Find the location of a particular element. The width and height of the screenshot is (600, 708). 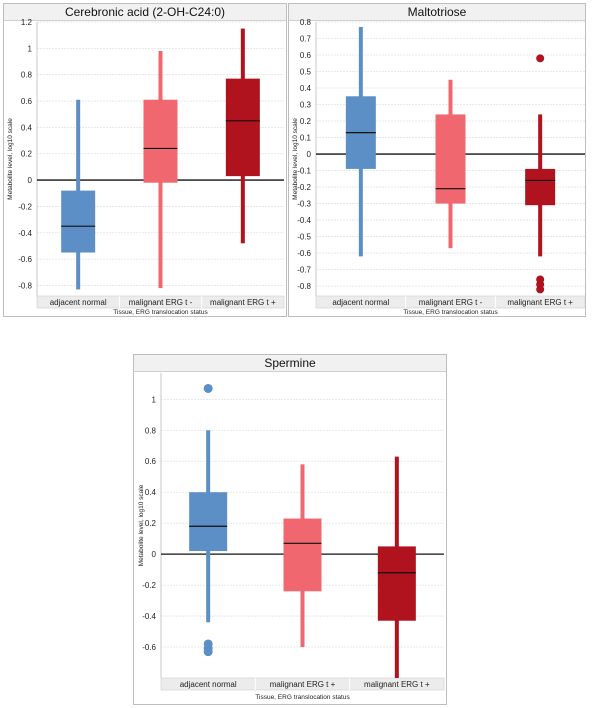

chart-title: Spermine is located at coordinates (290, 363).